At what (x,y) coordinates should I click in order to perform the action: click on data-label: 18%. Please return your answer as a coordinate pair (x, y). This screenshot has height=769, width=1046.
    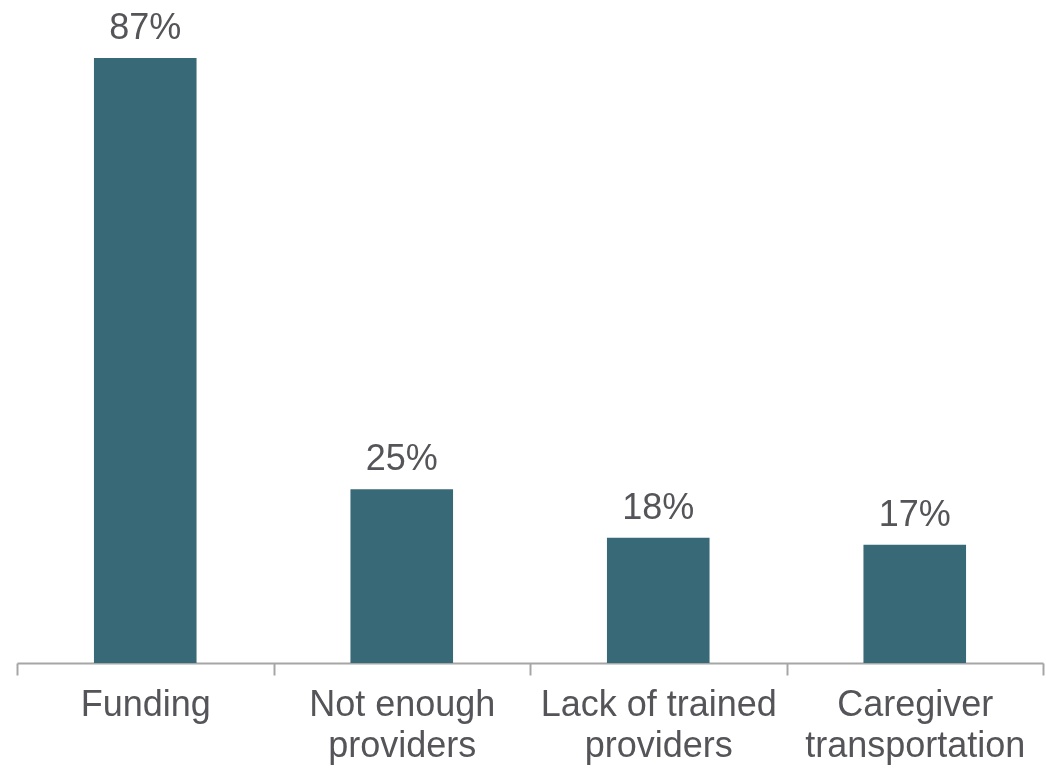
    Looking at the image, I should click on (658, 506).